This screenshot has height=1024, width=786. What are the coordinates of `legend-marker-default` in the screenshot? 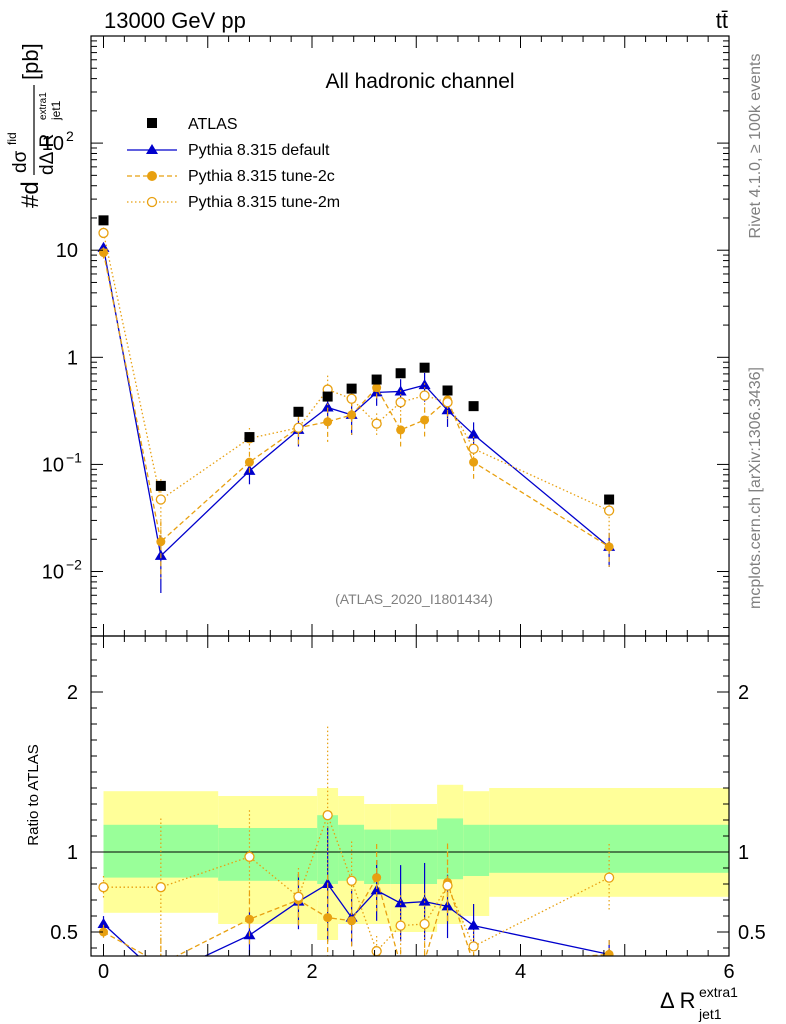 It's located at (152, 149).